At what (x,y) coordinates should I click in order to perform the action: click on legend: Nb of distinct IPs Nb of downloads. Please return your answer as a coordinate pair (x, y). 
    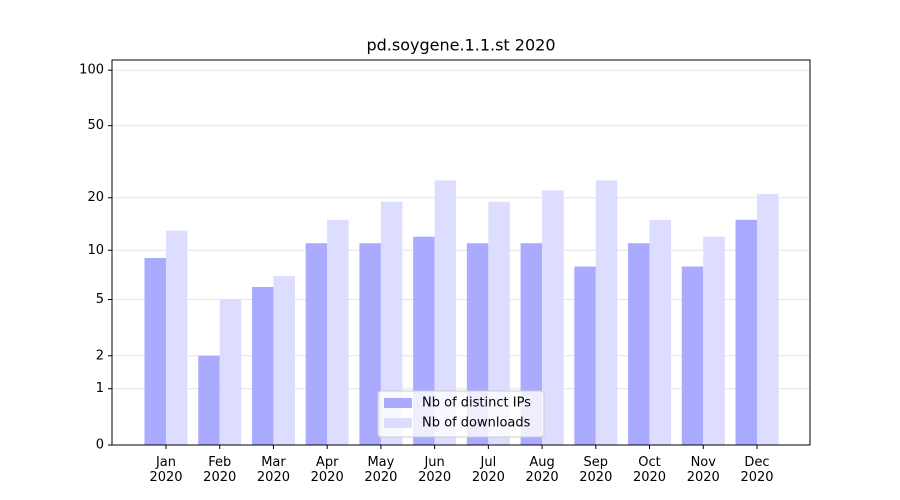
    Looking at the image, I should click on (461, 414).